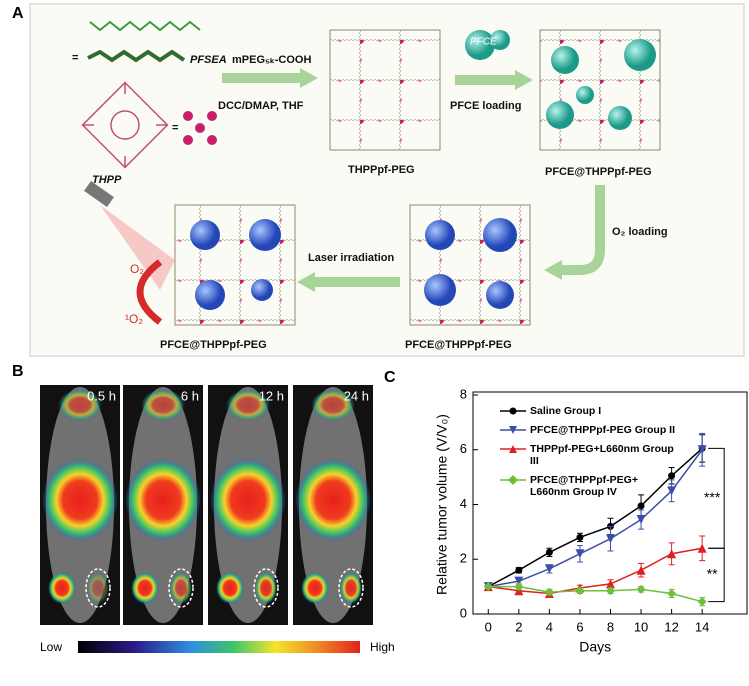 The width and height of the screenshot is (749, 686). Describe the element at coordinates (390, 377) in the screenshot. I see `panel-label: C` at that location.